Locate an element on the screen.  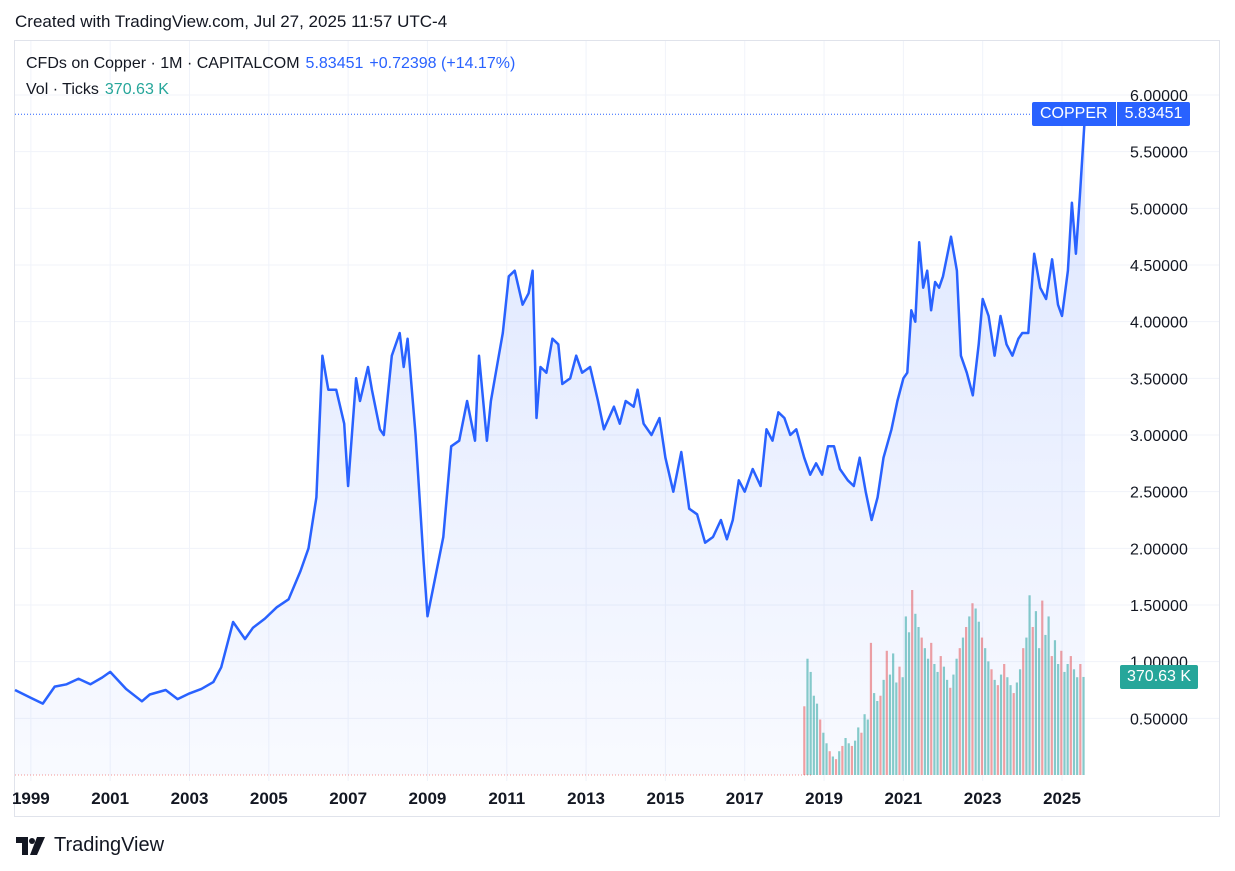
x-tick-label: 2025 is located at coordinates (1062, 798).